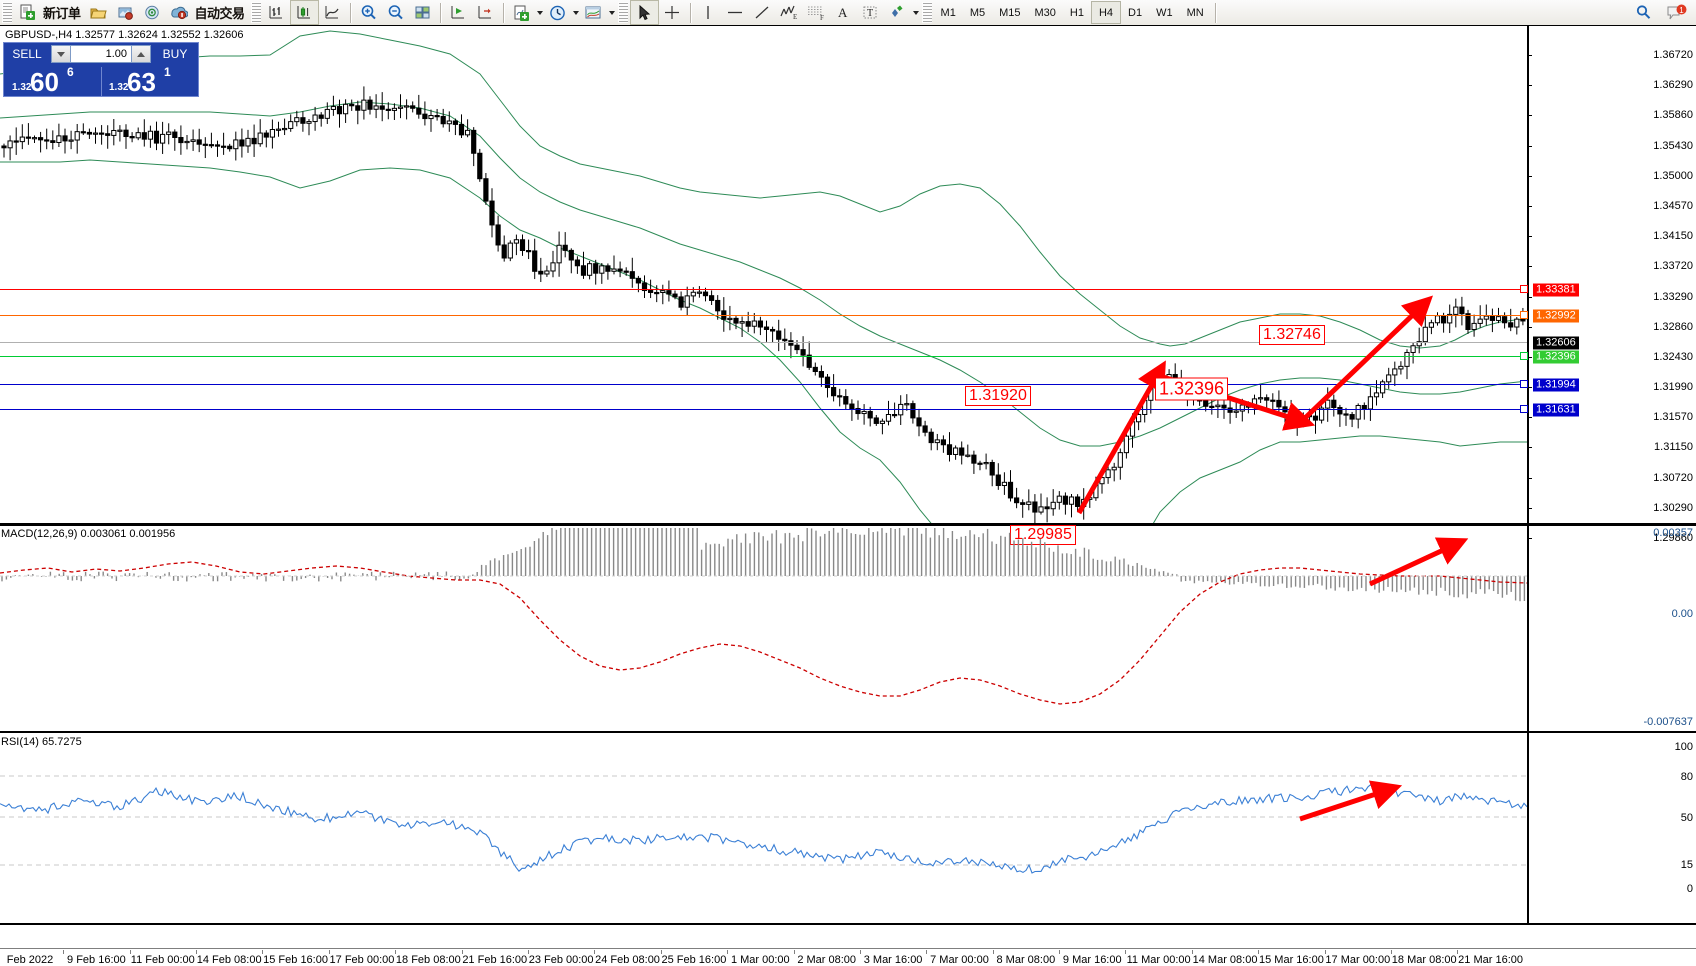  What do you see at coordinates (1010, 12) in the screenshot?
I see `timeframe-m15: M15` at bounding box center [1010, 12].